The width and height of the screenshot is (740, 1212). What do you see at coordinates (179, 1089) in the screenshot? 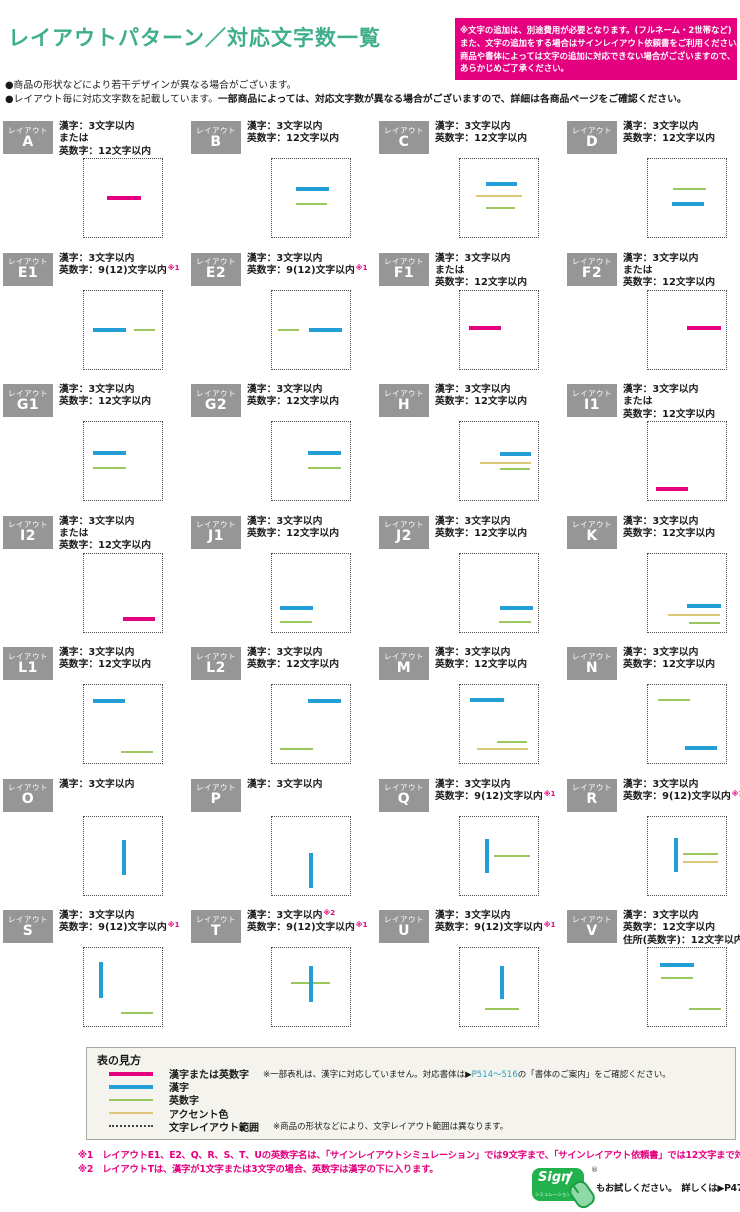
I see `legend-label: 漢字` at bounding box center [179, 1089].